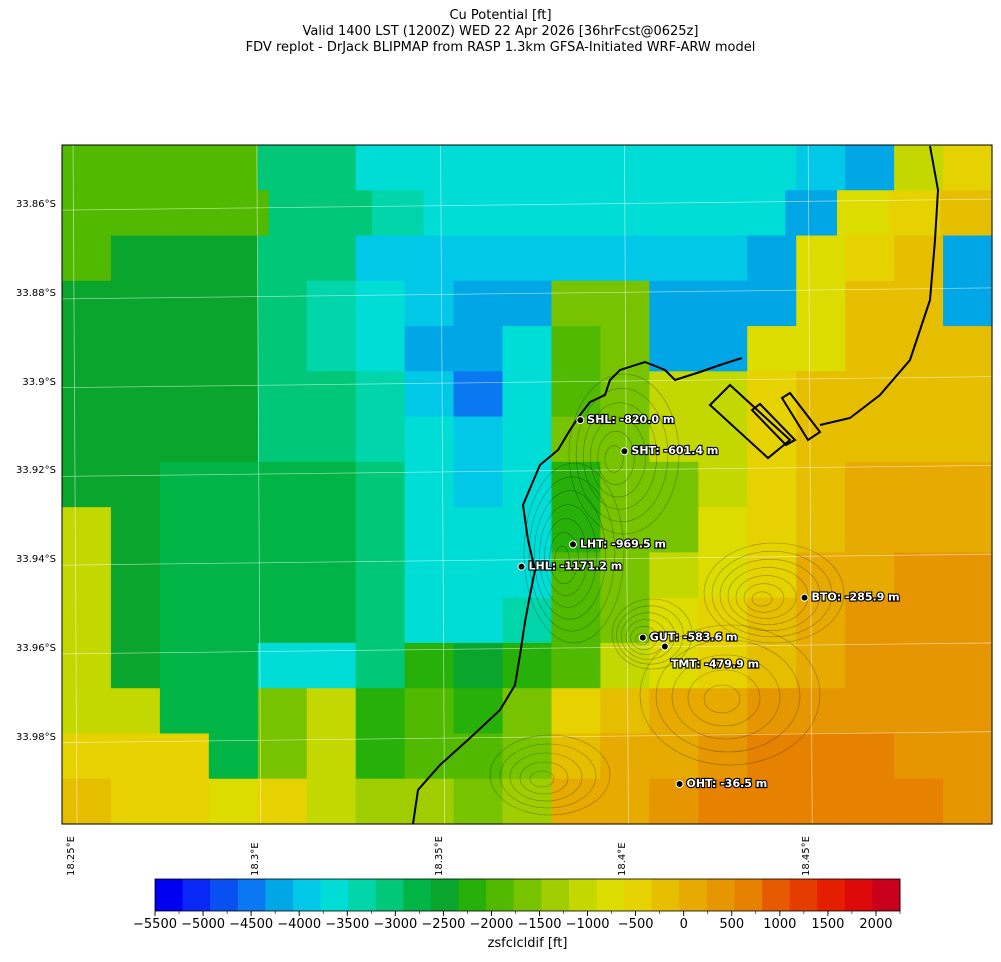 Image resolution: width=1001 pixels, height=962 pixels. I want to click on station-label: LHT: -969.5 m, so click(623, 543).